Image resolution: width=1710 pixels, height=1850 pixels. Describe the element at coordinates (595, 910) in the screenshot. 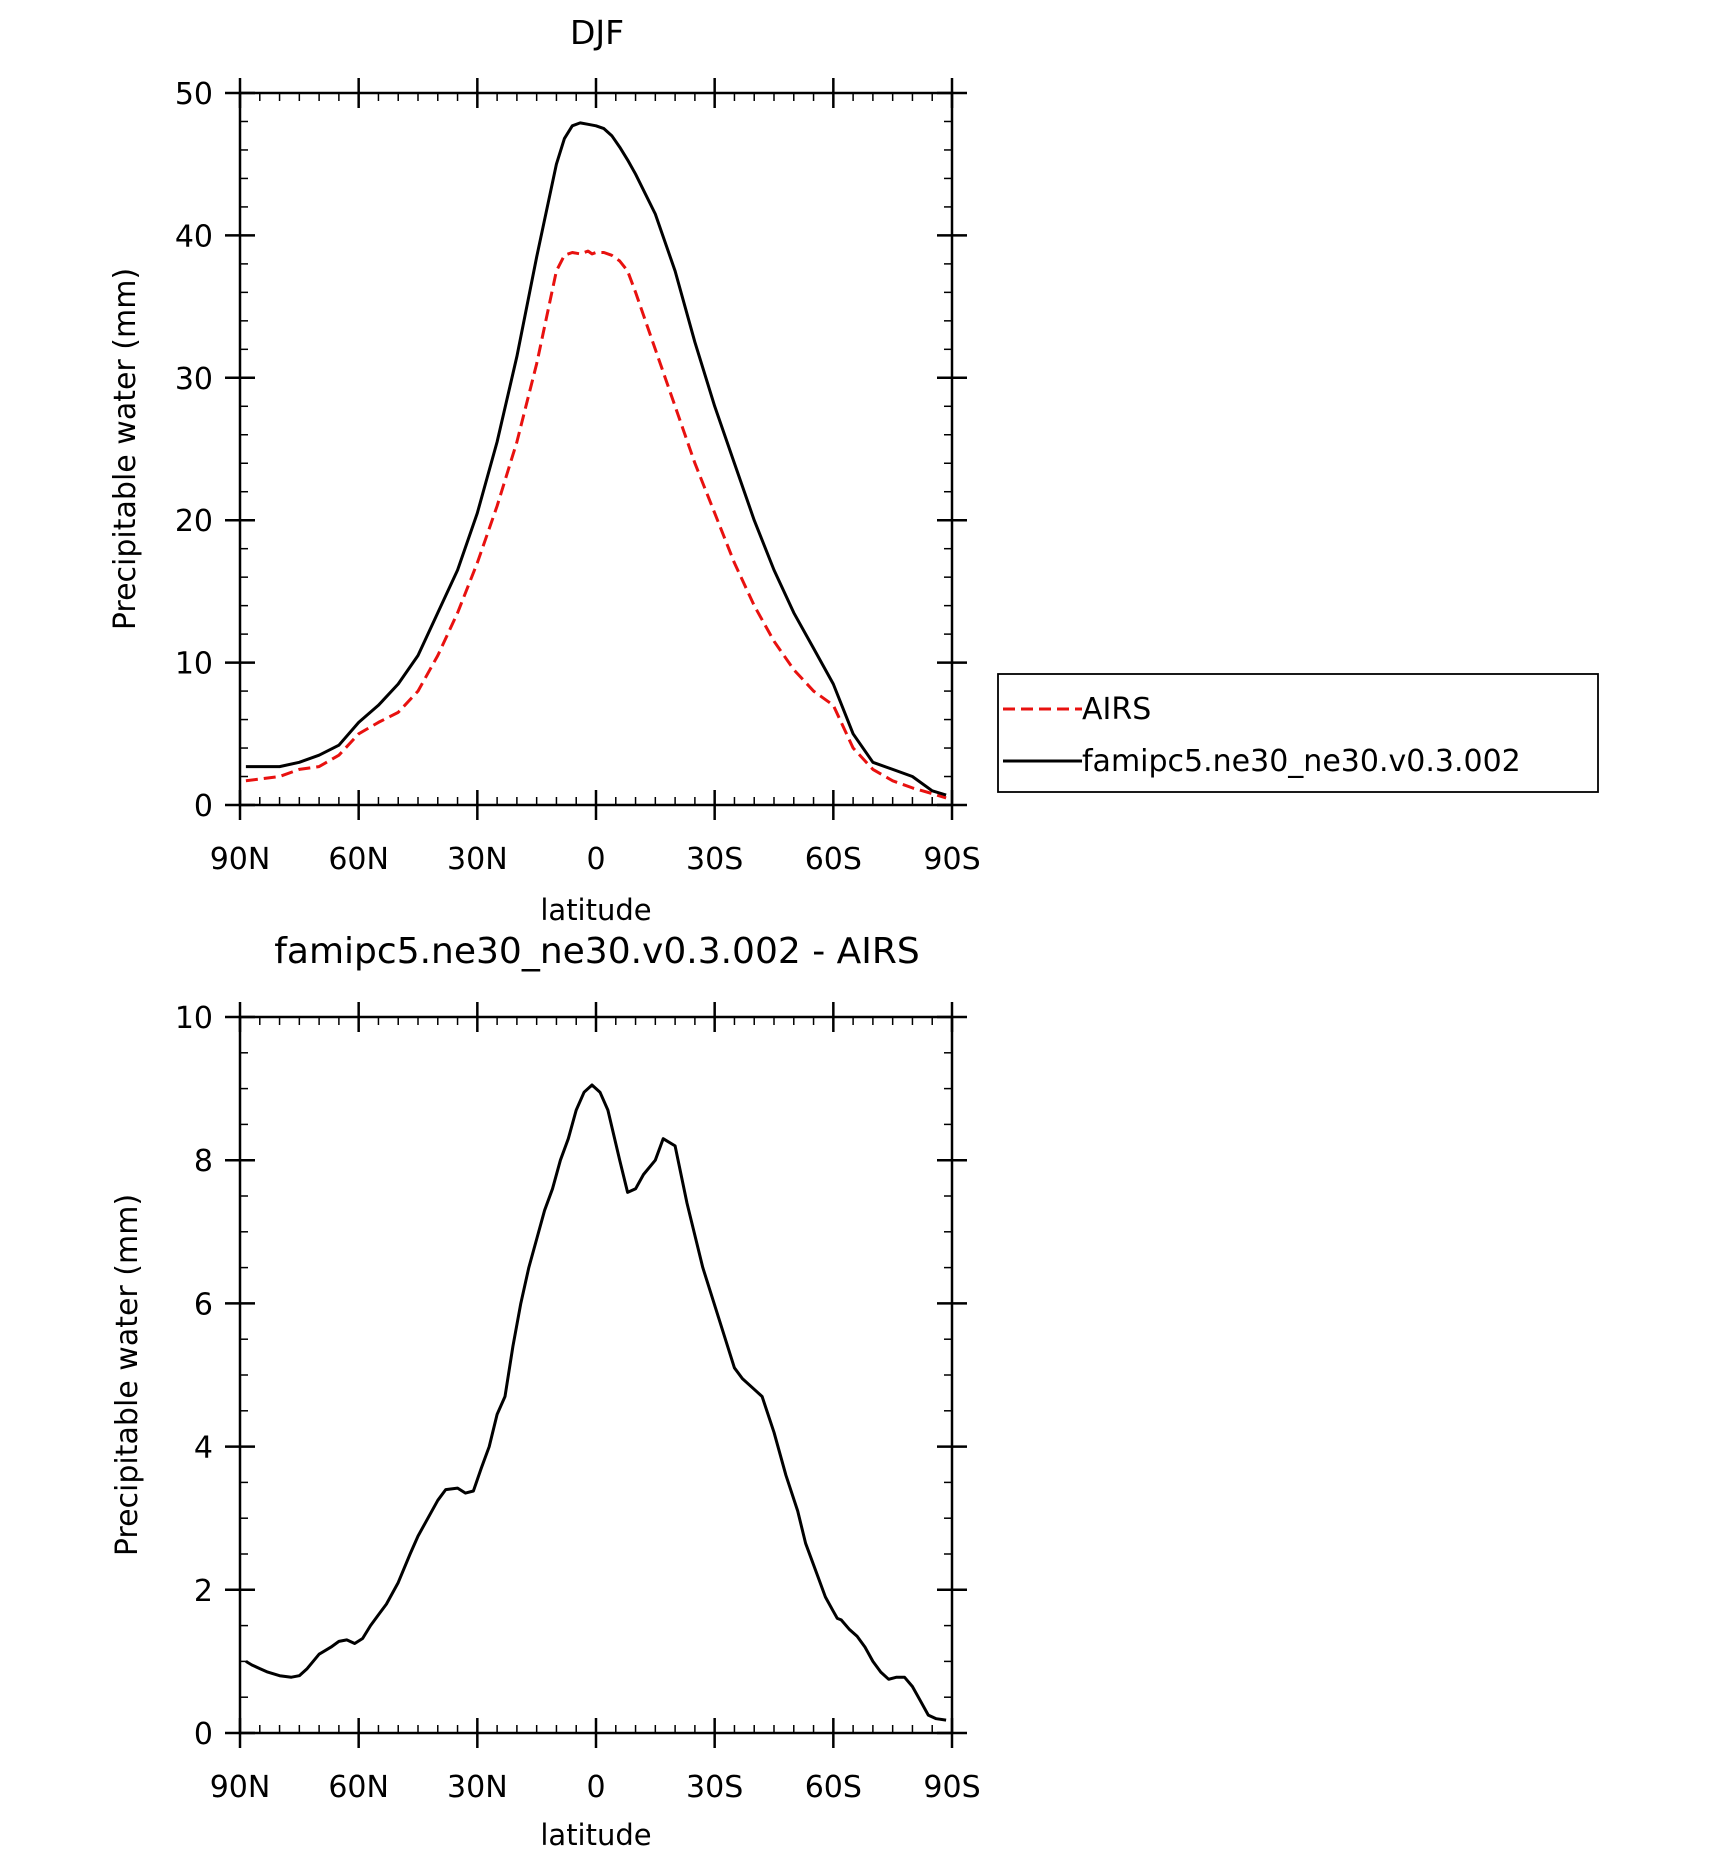

I see `chart-top-xlabel: latitude` at that location.